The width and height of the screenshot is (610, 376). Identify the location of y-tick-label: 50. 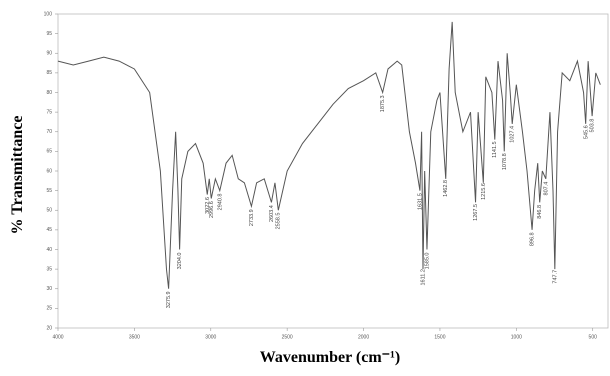
(49, 211).